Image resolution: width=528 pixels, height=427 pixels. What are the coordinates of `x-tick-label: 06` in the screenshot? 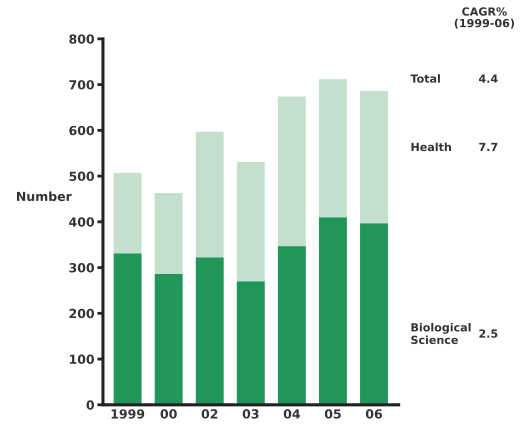 It's located at (374, 414).